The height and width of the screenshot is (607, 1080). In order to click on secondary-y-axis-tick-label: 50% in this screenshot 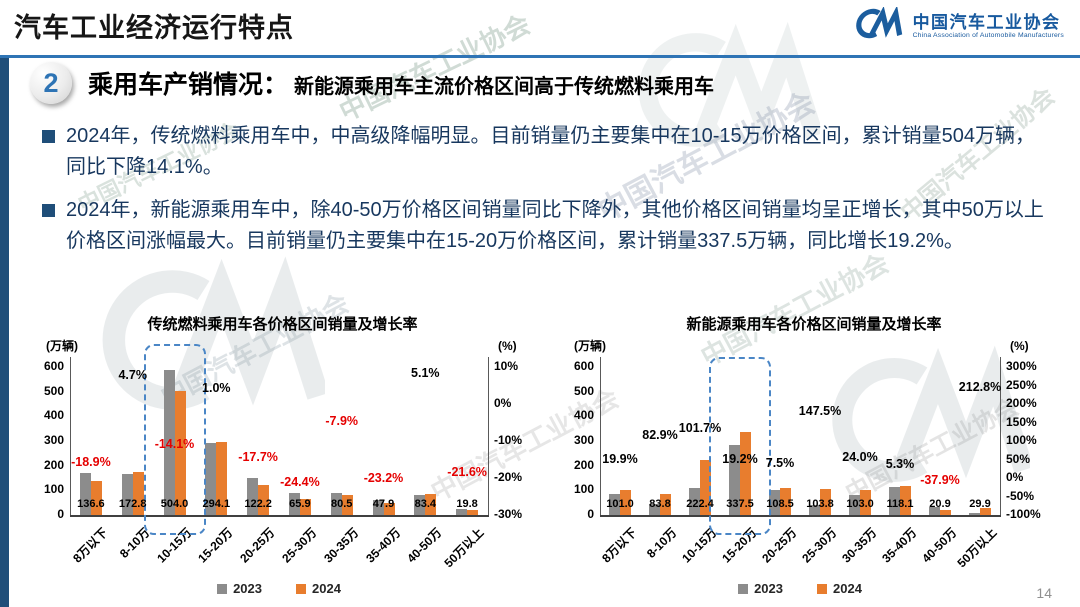, I will do `click(1018, 458)`.